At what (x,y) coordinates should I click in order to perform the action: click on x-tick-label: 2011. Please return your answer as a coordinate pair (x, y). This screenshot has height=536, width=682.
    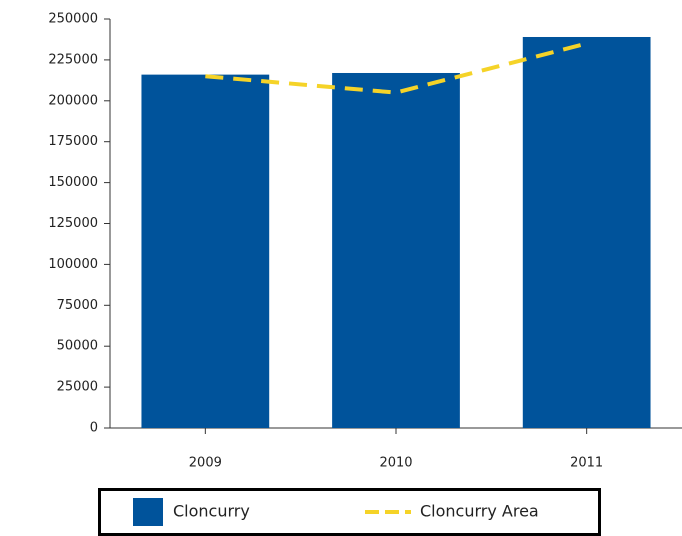
    Looking at the image, I should click on (586, 463).